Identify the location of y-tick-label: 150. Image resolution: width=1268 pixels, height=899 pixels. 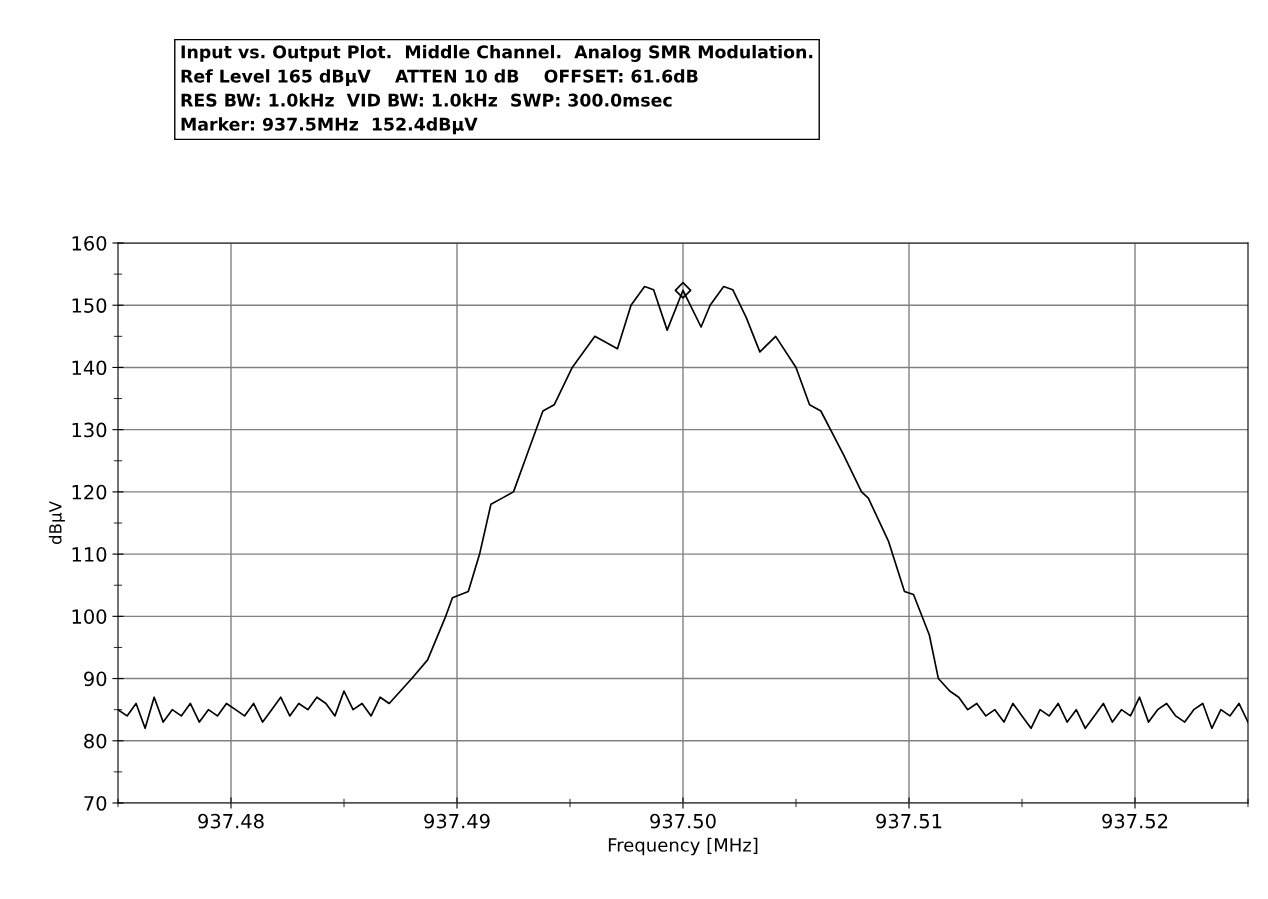
(89, 305).